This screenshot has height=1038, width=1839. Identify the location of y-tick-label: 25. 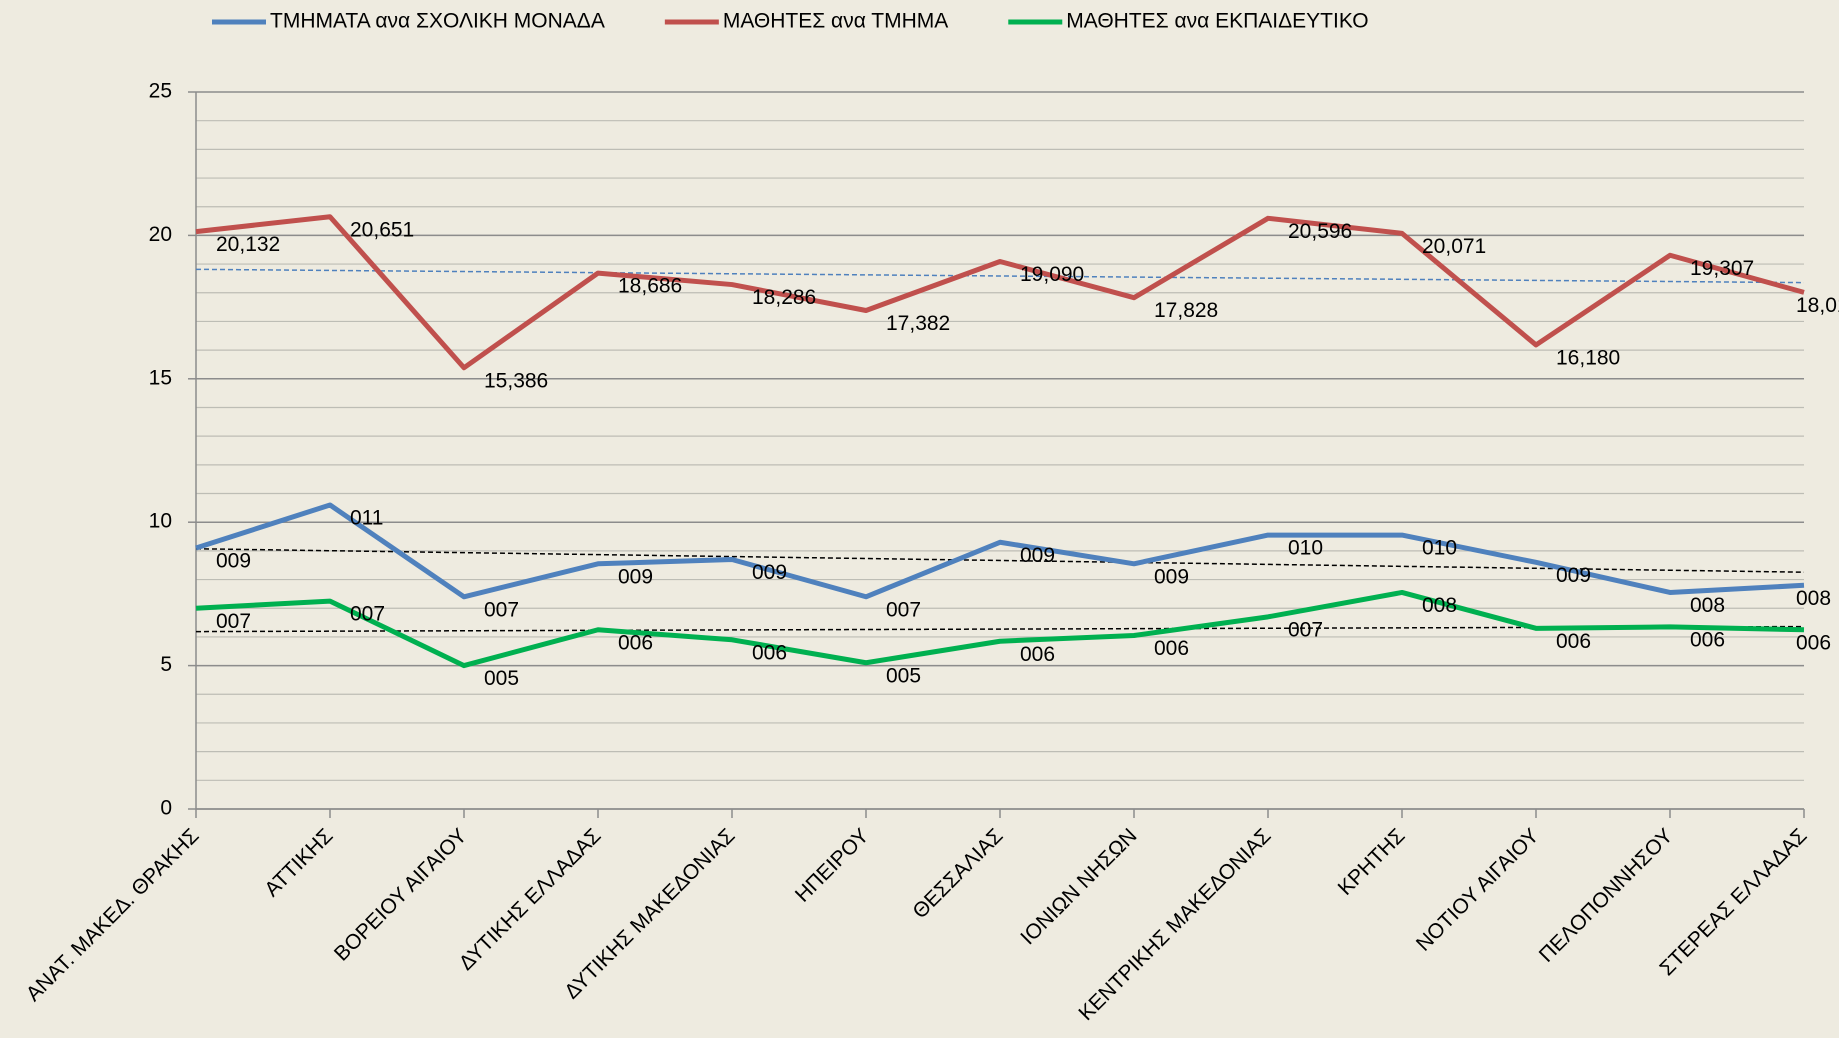
(160, 91).